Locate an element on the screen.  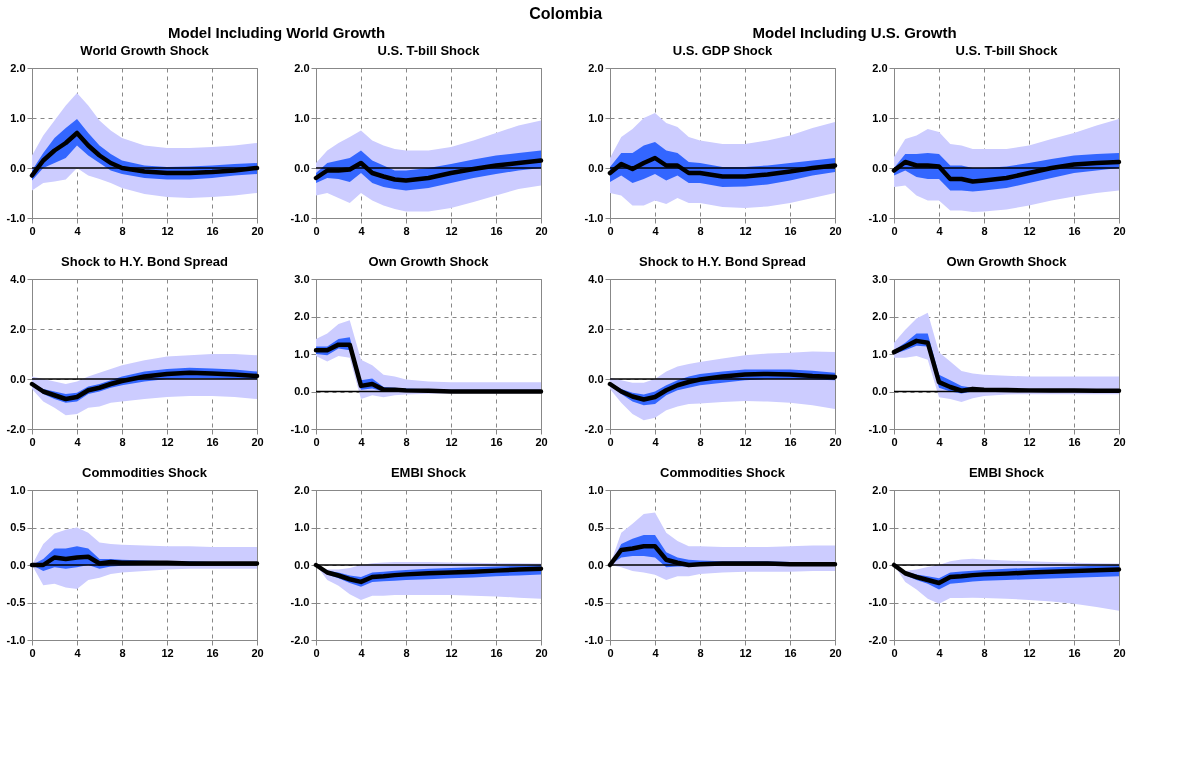
y-tick-label: 3.0 is located at coordinates (302, 278).